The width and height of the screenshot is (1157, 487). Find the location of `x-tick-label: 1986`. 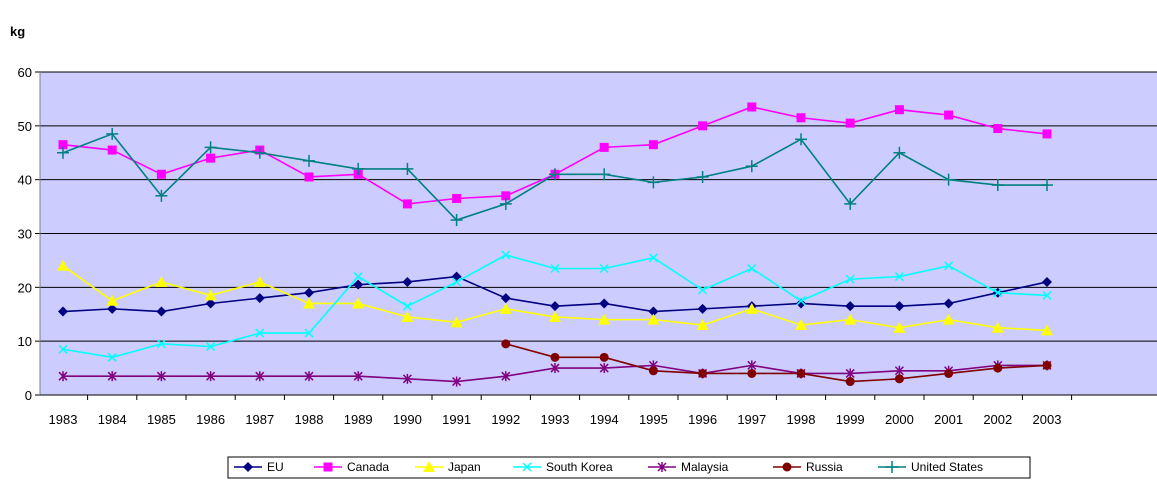

x-tick-label: 1986 is located at coordinates (210, 419).